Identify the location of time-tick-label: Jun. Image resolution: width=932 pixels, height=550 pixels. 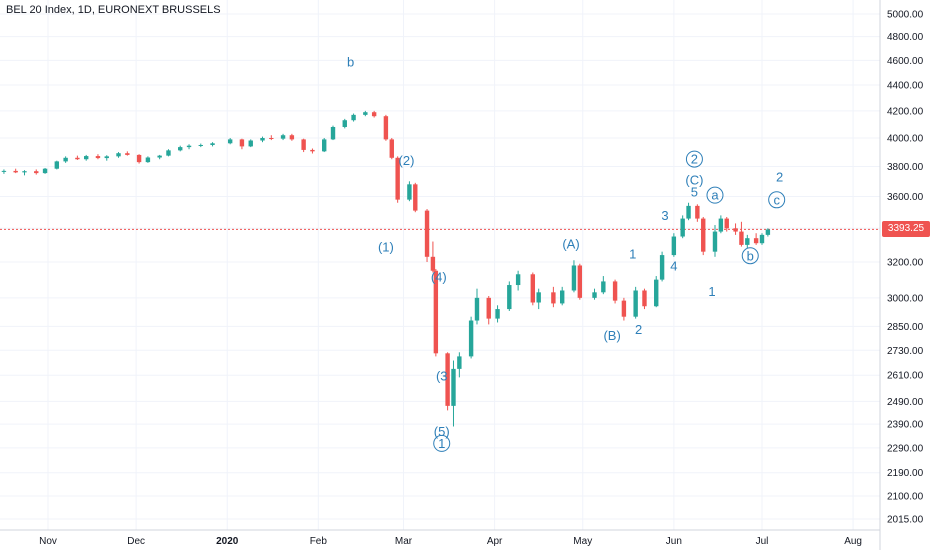
(674, 541).